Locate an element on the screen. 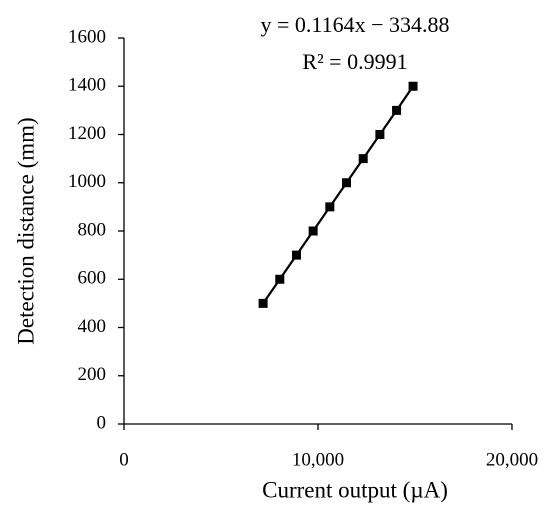  y-tick-label: 1400 is located at coordinates (87, 85).